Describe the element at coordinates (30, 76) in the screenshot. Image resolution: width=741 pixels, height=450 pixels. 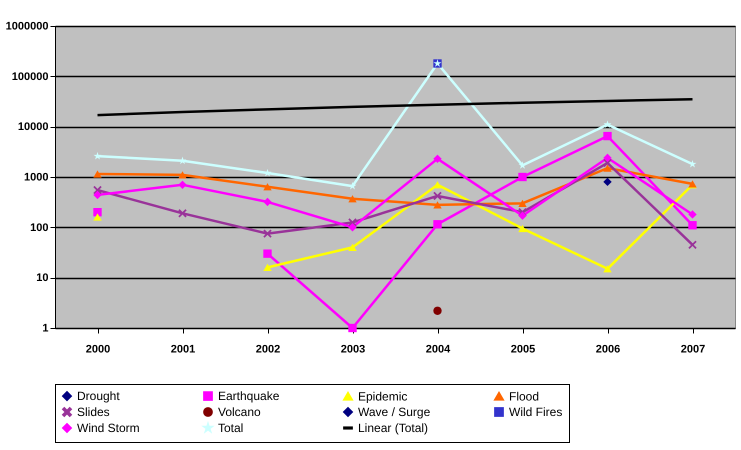
I see `y-tick-label: 100000` at that location.